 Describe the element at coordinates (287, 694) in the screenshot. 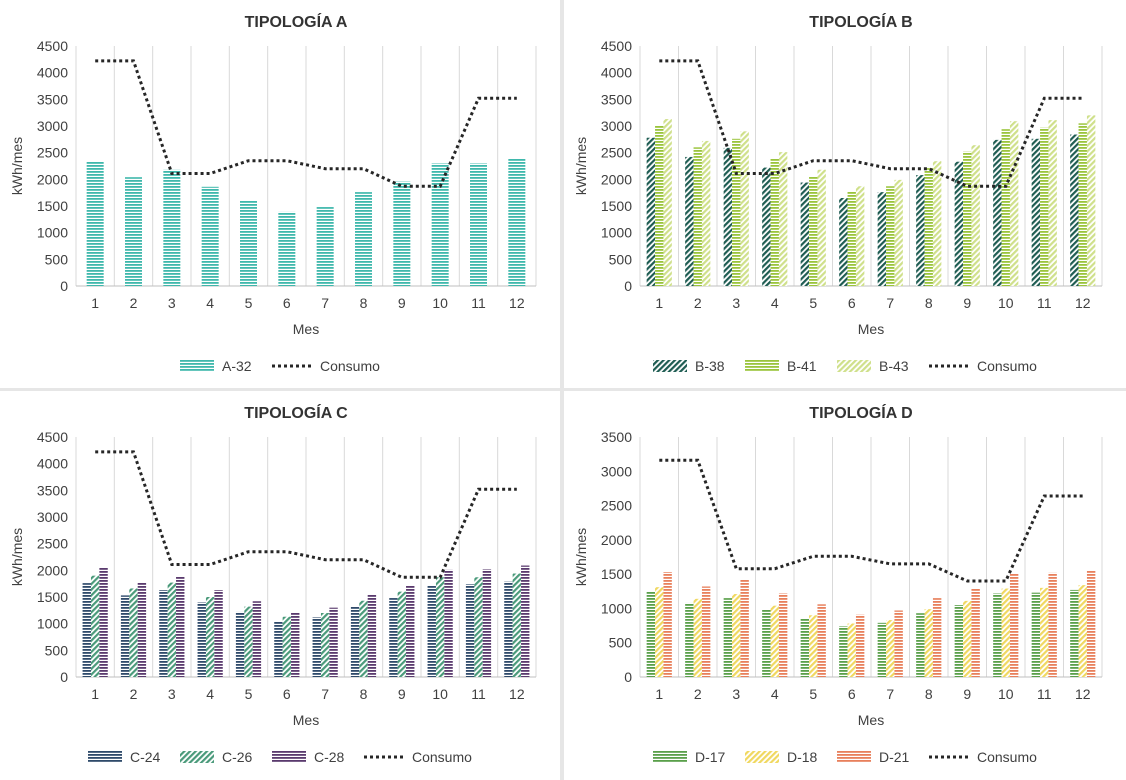

I see `x-tick-label: 6` at that location.